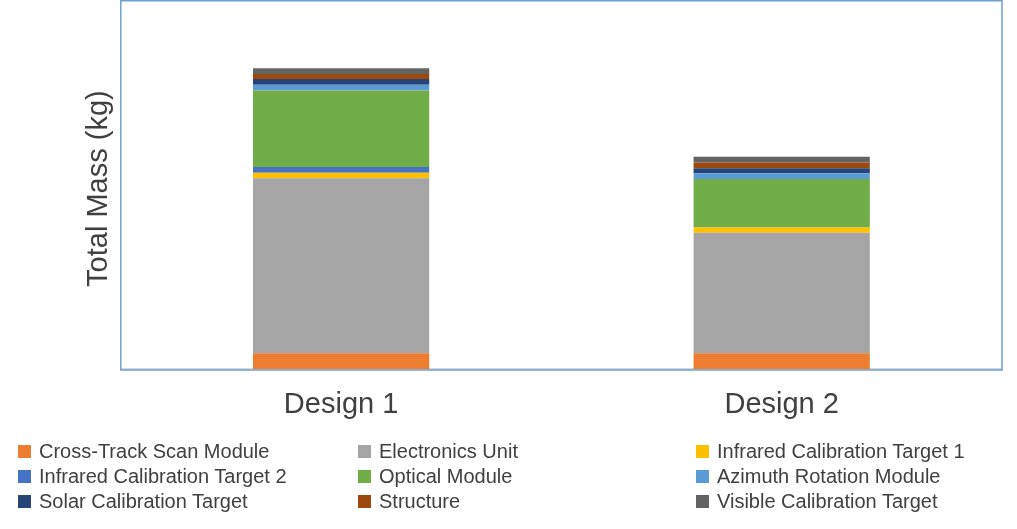 This screenshot has width=1017, height=529. What do you see at coordinates (841, 451) in the screenshot?
I see `legend-label: Infrared Calibration Target 1` at bounding box center [841, 451].